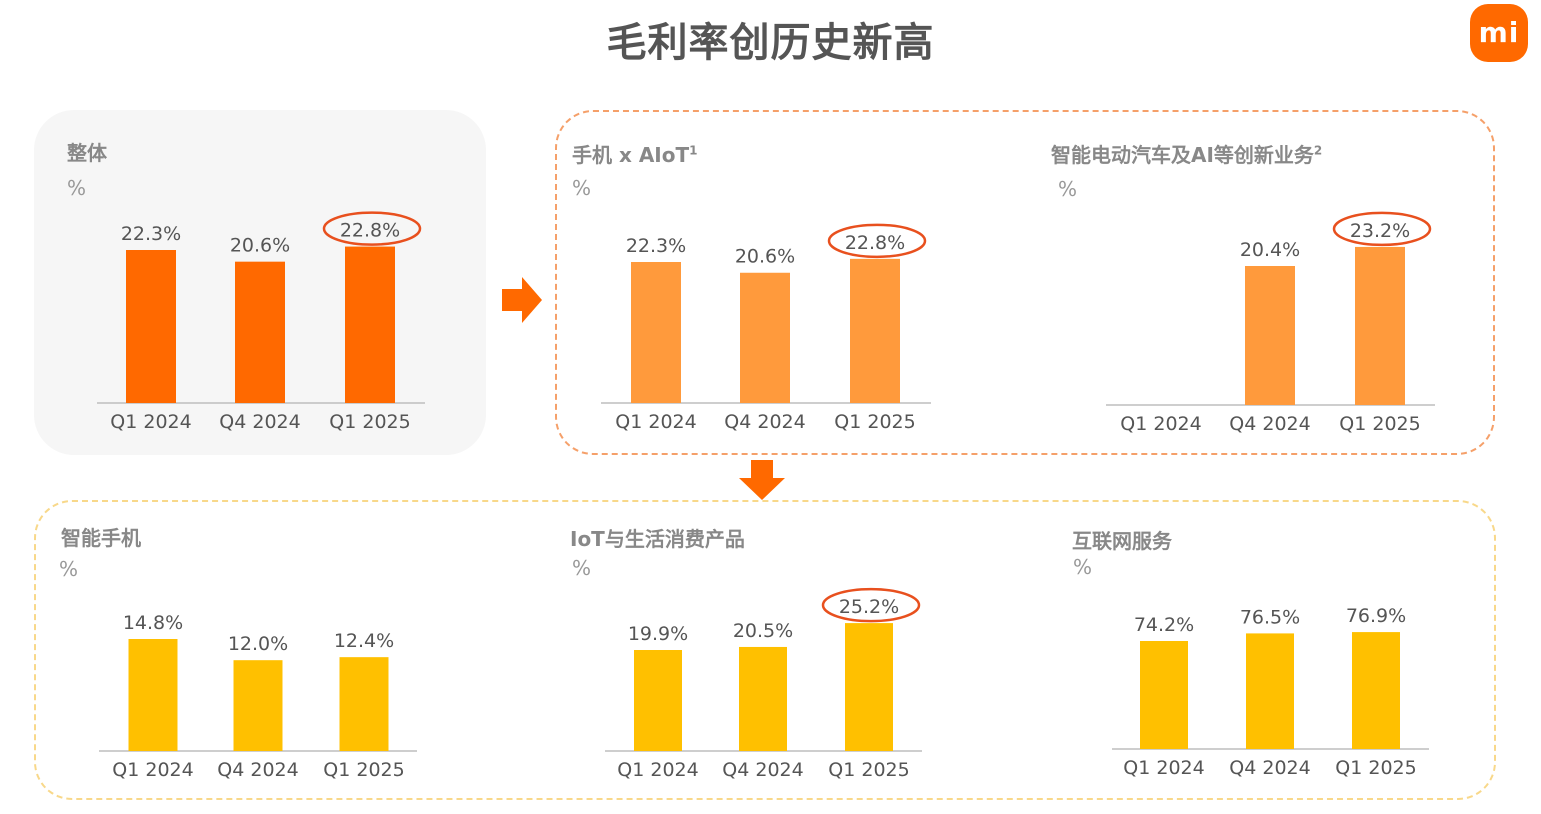  I want to click on iot-data-label: 25.2%, so click(869, 607).